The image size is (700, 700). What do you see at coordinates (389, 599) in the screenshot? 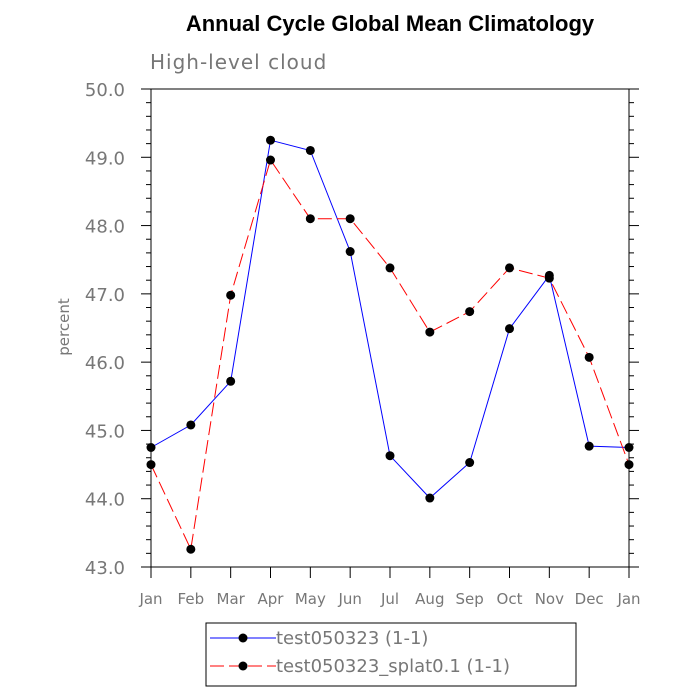
I see `x-tick-label: Jul` at bounding box center [389, 599].